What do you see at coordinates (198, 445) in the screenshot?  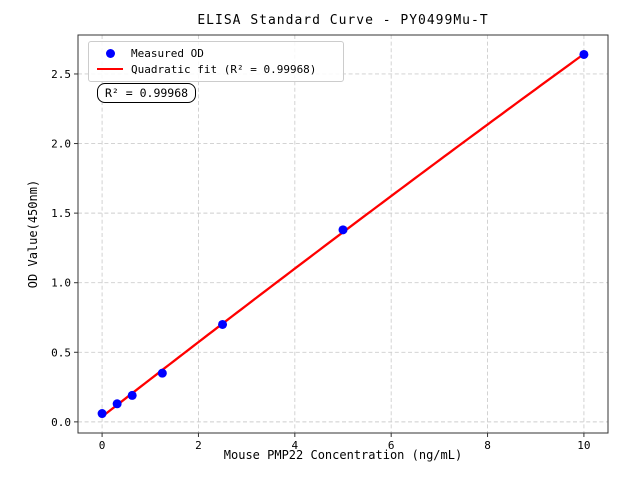 I see `x-tick-label: 2` at bounding box center [198, 445].